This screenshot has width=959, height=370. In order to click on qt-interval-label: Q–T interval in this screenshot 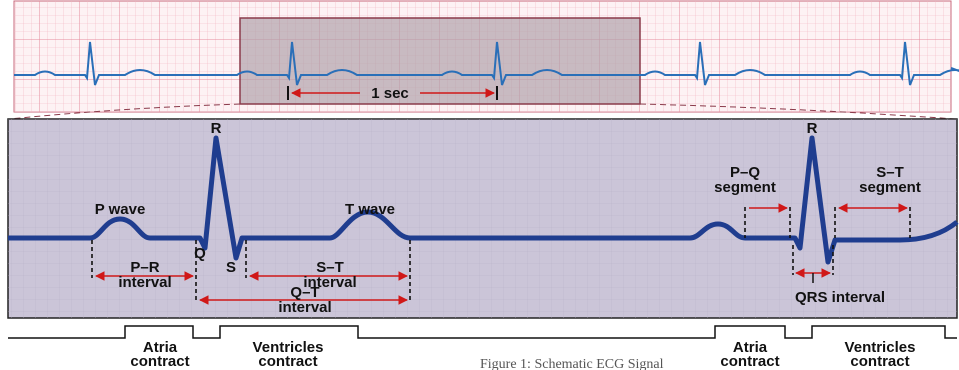, I will do `click(304, 300)`.